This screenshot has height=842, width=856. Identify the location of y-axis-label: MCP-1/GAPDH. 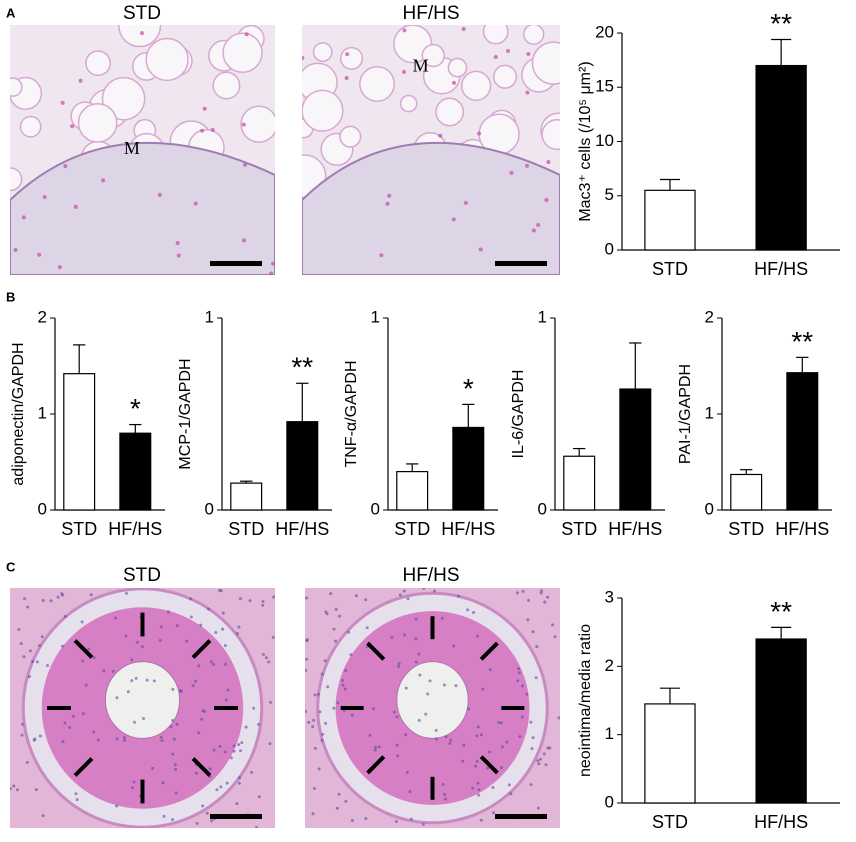
(185, 413).